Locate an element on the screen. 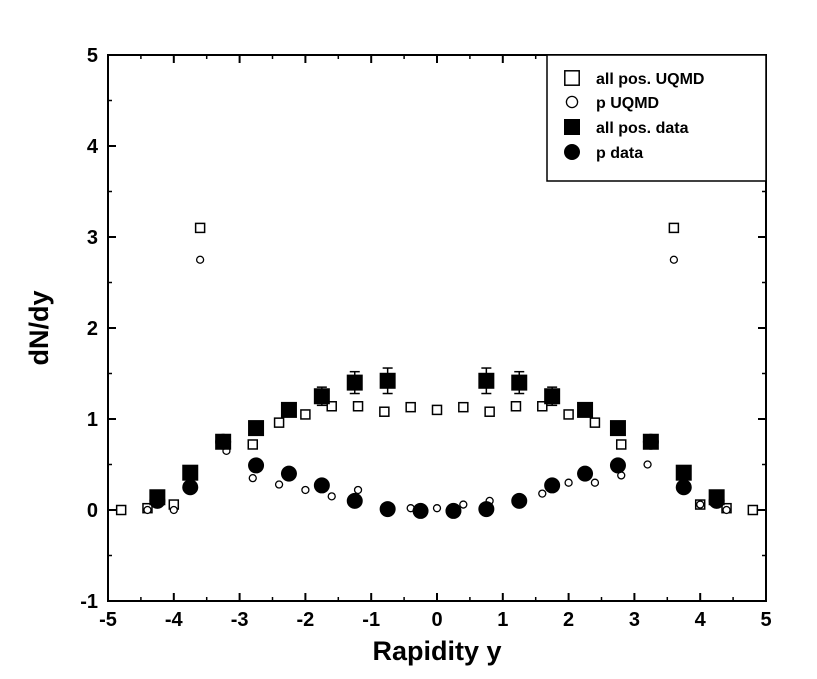 This screenshot has width=817, height=679. y-tick-label: 0 is located at coordinates (92, 511).